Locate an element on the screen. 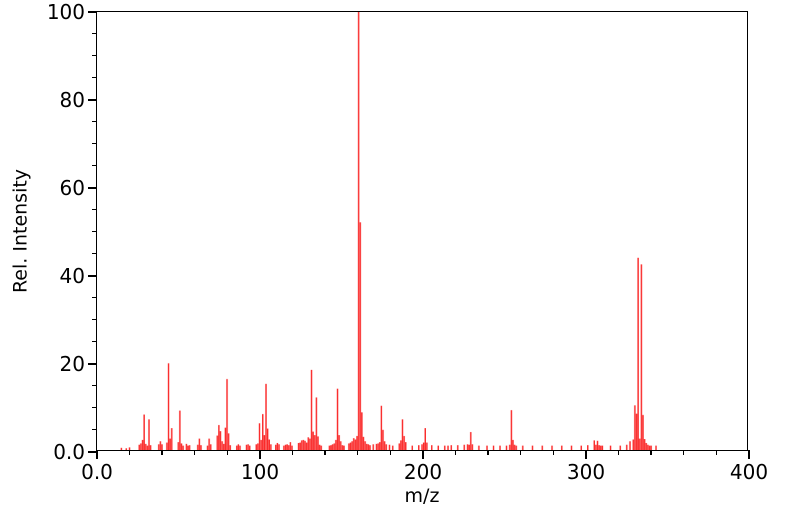  y-tick-label: 0.0 is located at coordinates (69, 452).